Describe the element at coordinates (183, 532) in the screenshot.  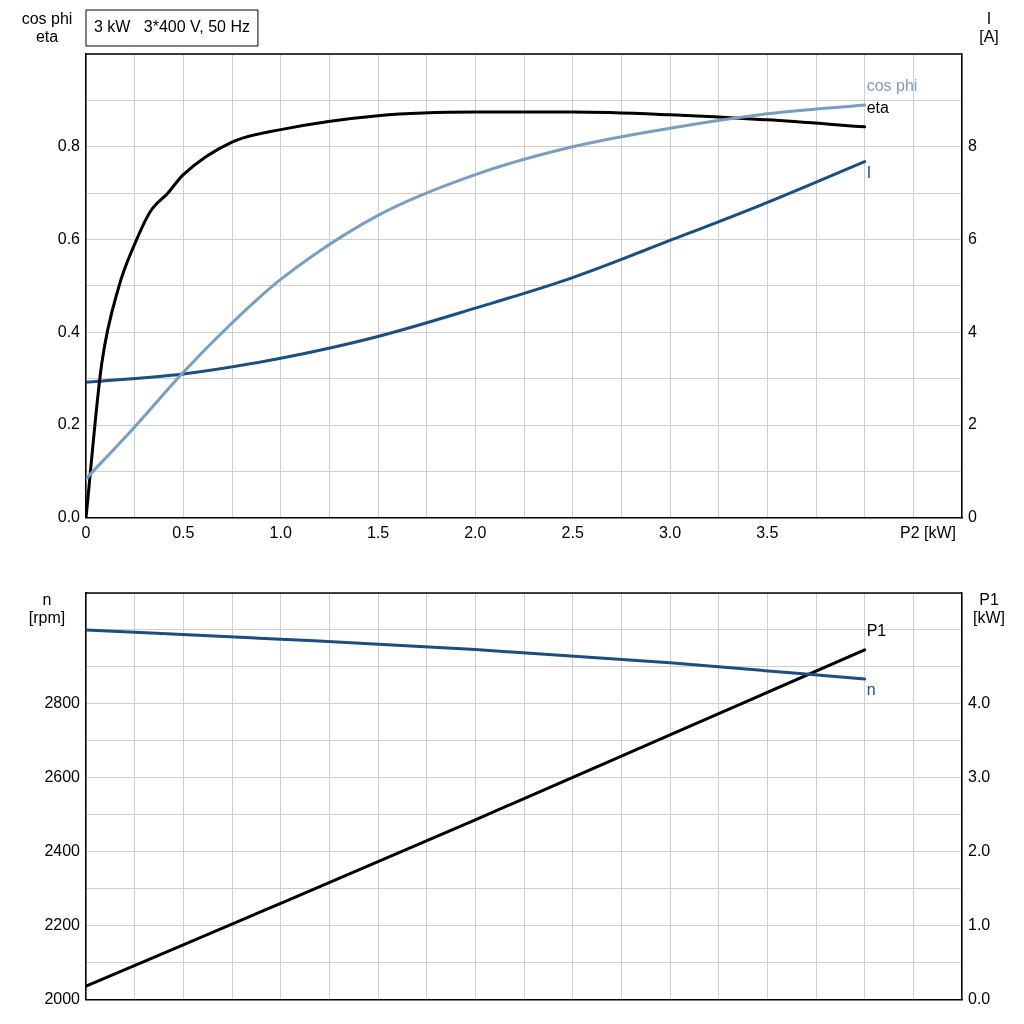
I see `x-tick-label: 0.5` at that location.